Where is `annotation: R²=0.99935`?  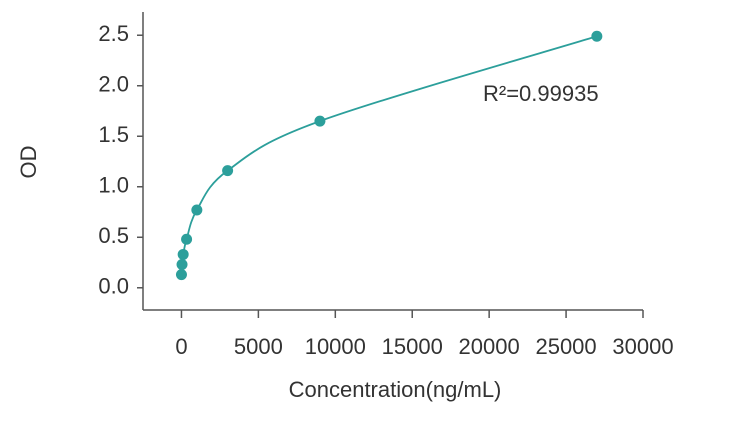 annotation: R²=0.99935 is located at coordinates (541, 93).